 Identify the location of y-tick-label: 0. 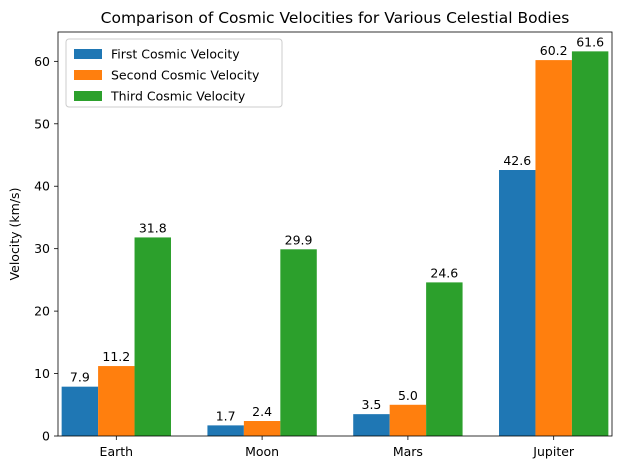
(46, 436).